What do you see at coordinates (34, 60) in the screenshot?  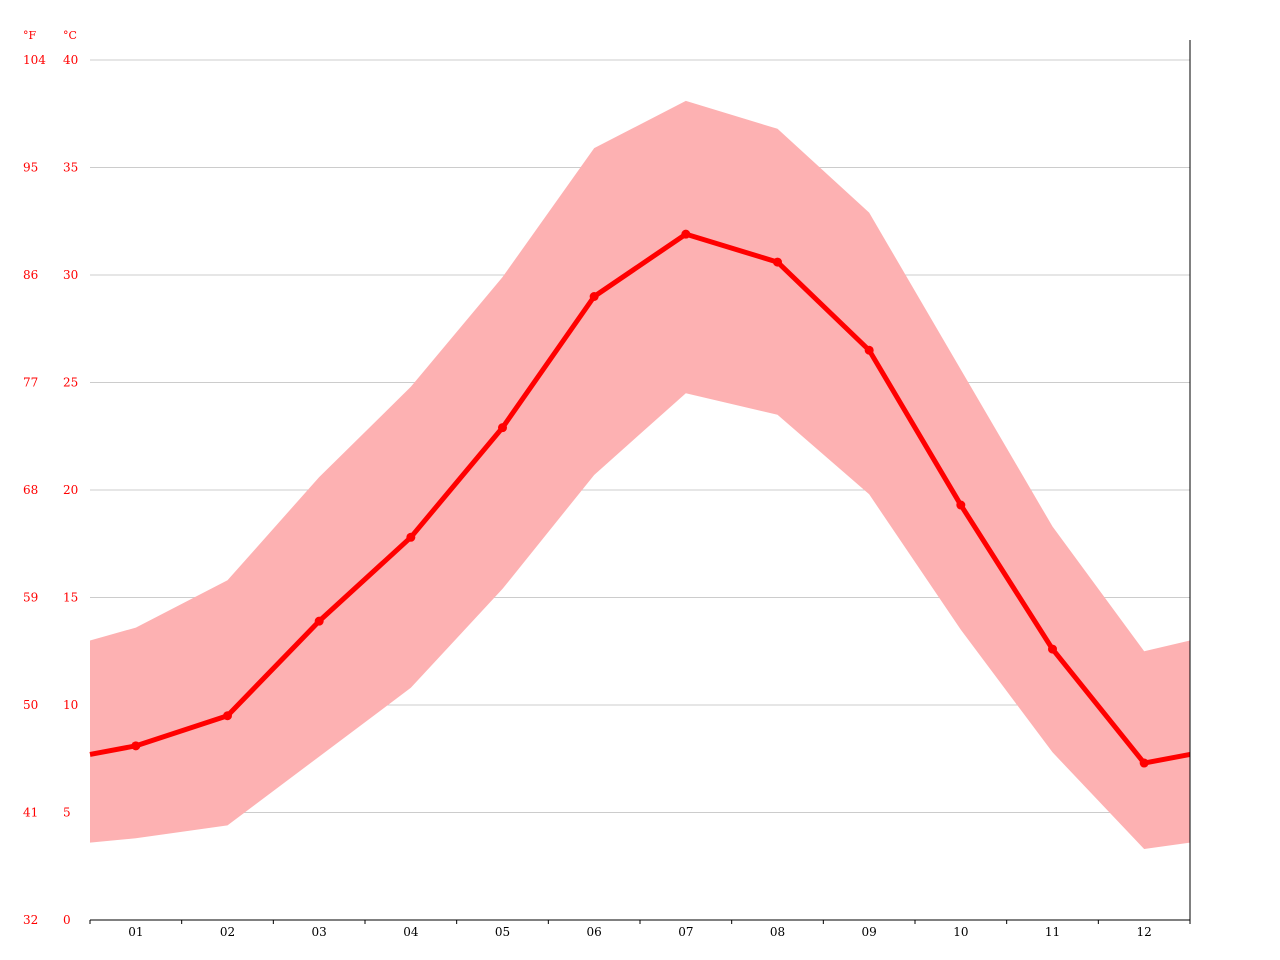 I see `y-tick-f-label: 104` at bounding box center [34, 60].